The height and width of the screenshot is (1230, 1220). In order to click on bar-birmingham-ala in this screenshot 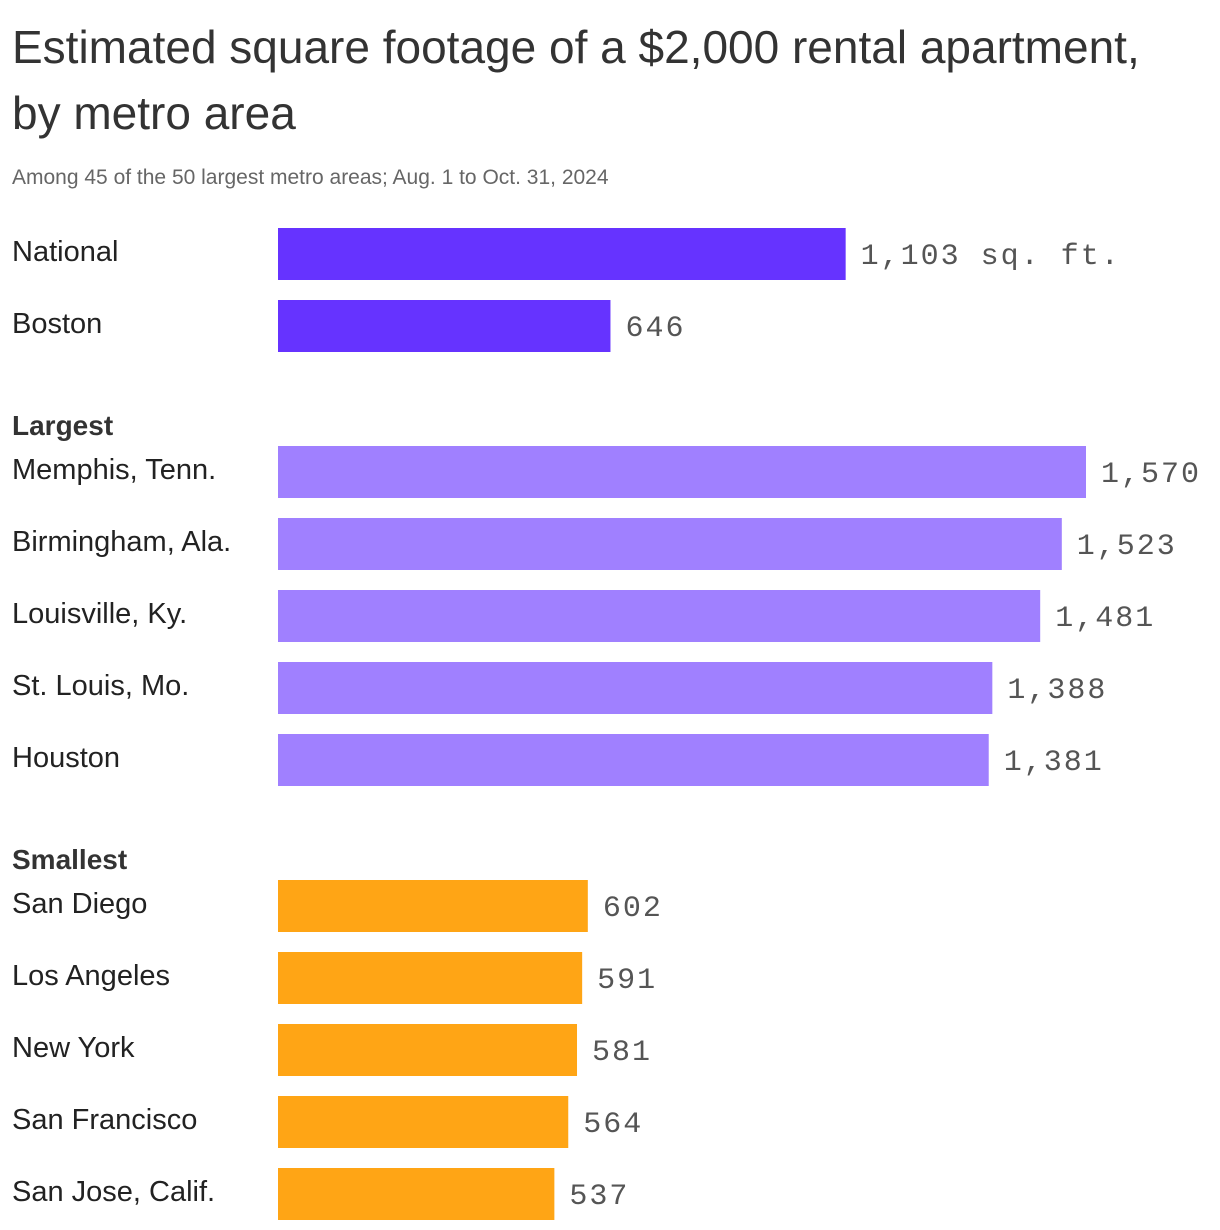, I will do `click(670, 544)`.